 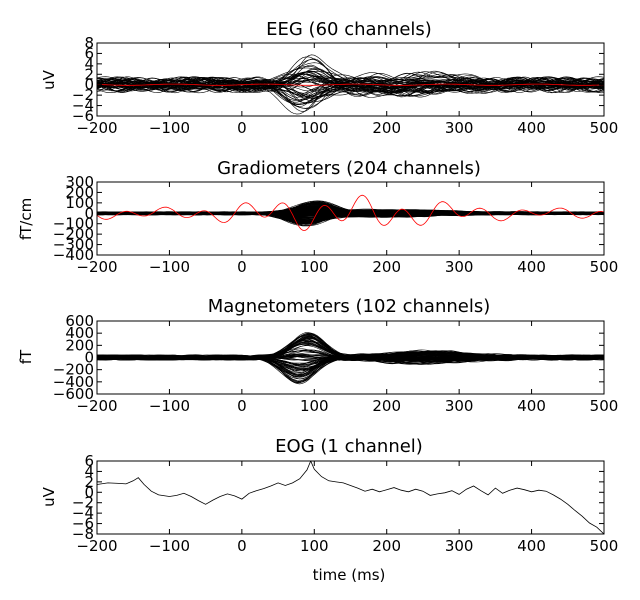 I want to click on y-tick-label: −100, so click(x=73, y=224).